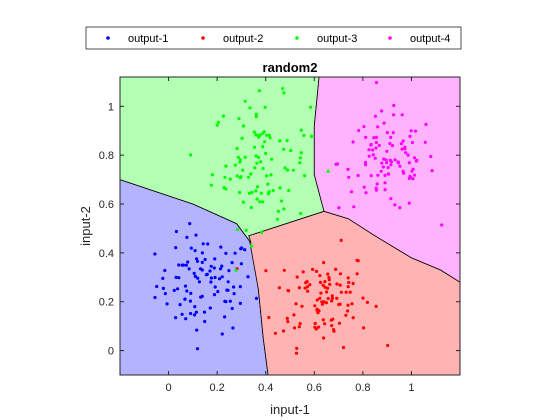 This screenshot has height=420, width=560. What do you see at coordinates (111, 352) in the screenshot?
I see `y-tick-label: 0` at bounding box center [111, 352].